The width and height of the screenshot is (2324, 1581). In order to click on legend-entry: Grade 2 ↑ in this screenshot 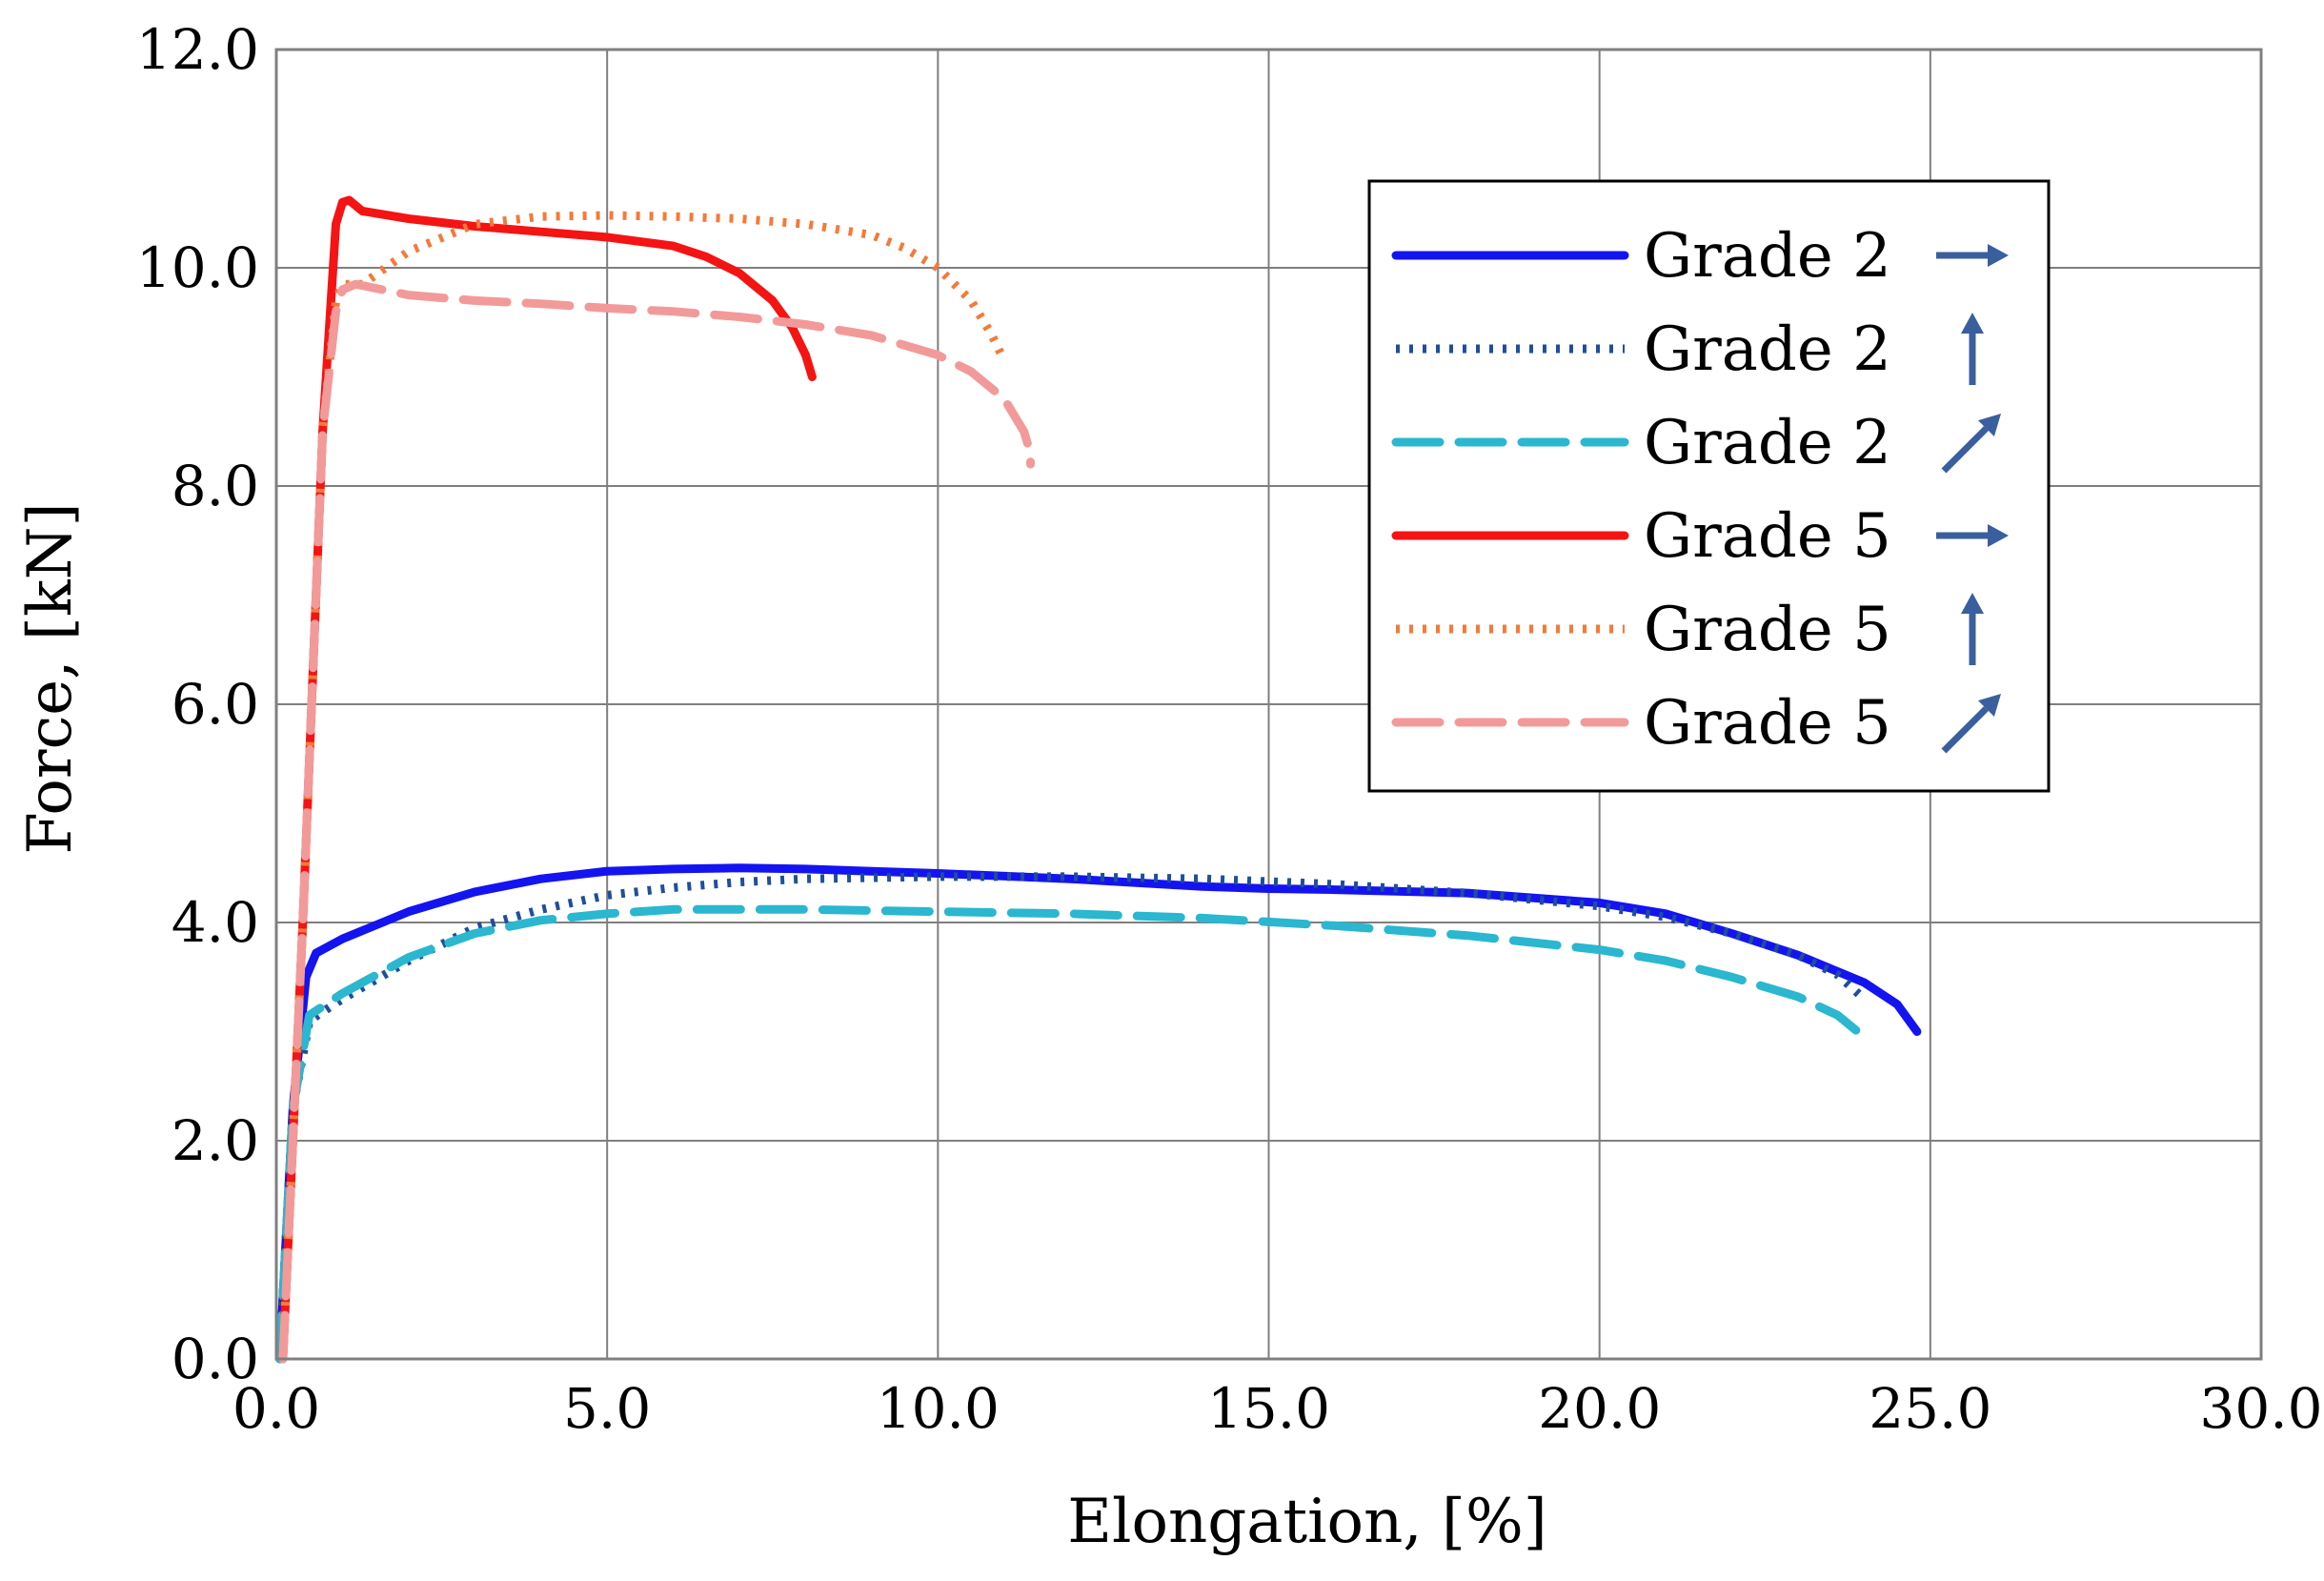, I will do `click(1690, 349)`.